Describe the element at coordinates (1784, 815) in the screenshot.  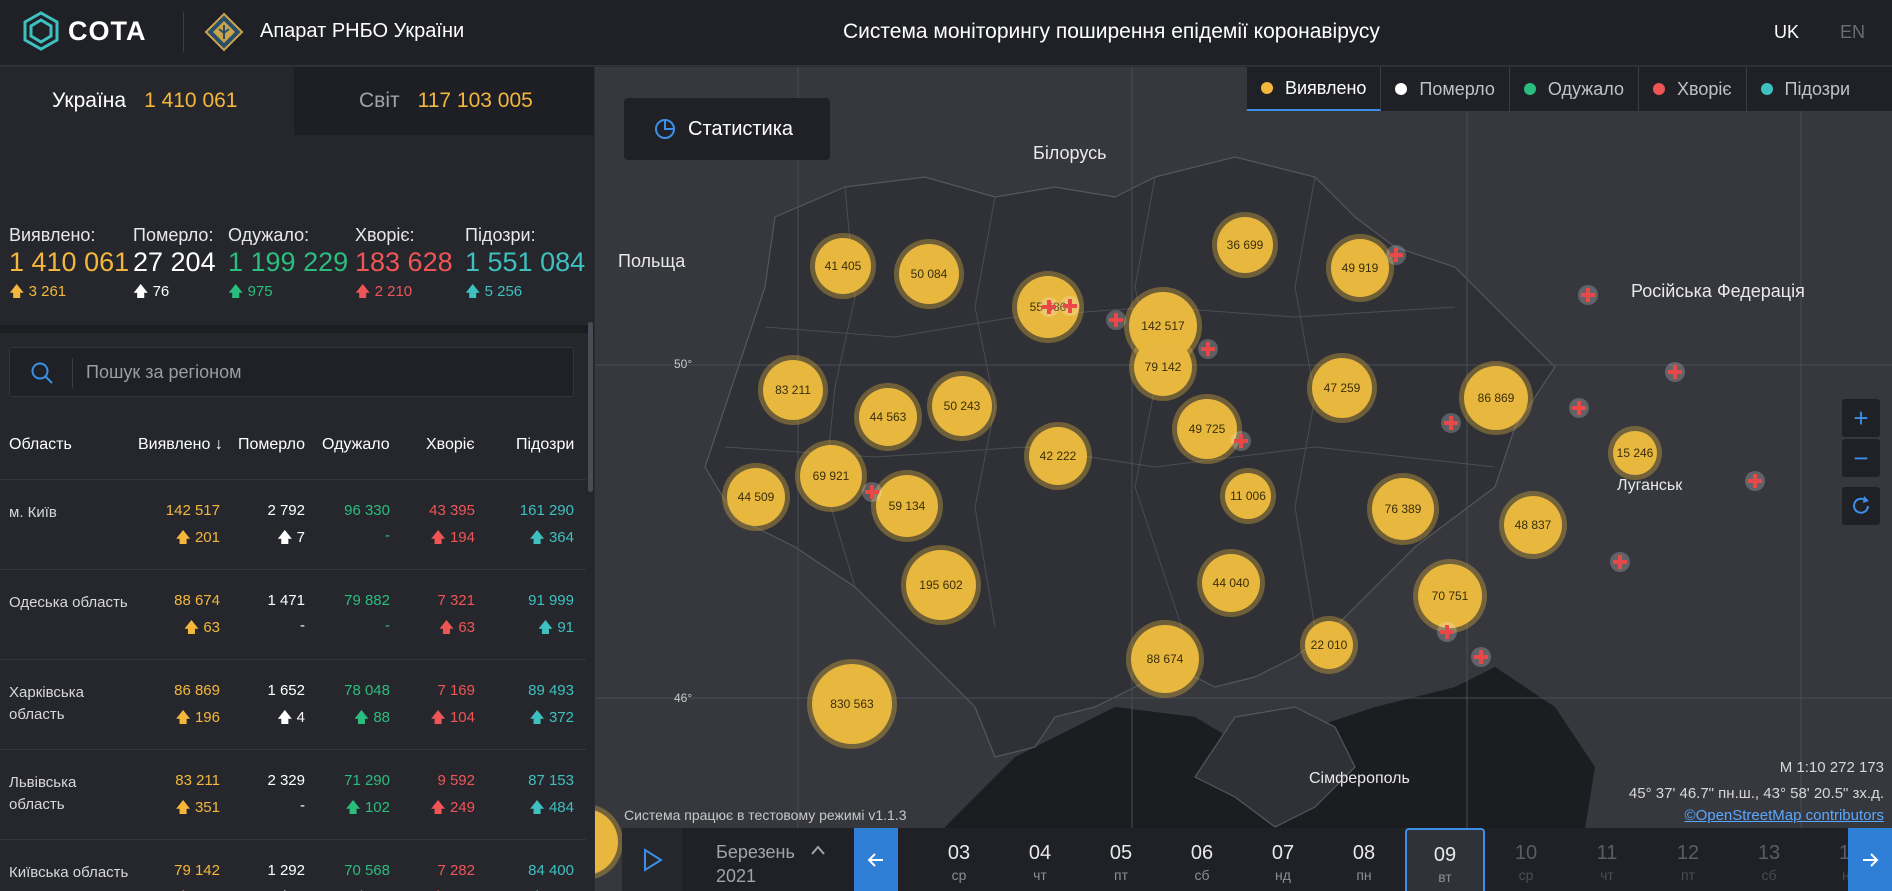
I see `osm-attribution-link: ©OpenStreetMap contributors` at that location.